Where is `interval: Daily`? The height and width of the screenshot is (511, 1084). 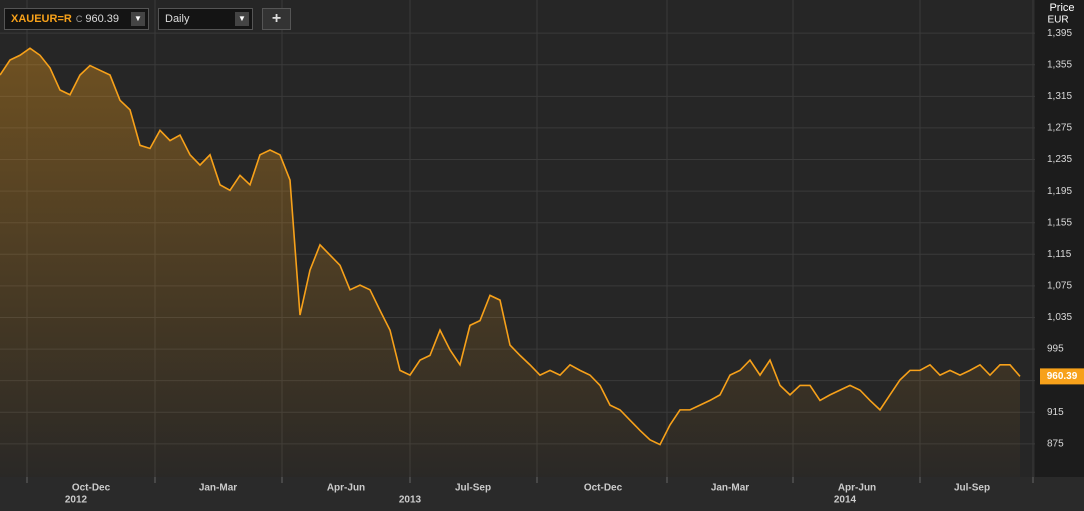 interval: Daily is located at coordinates (177, 19).